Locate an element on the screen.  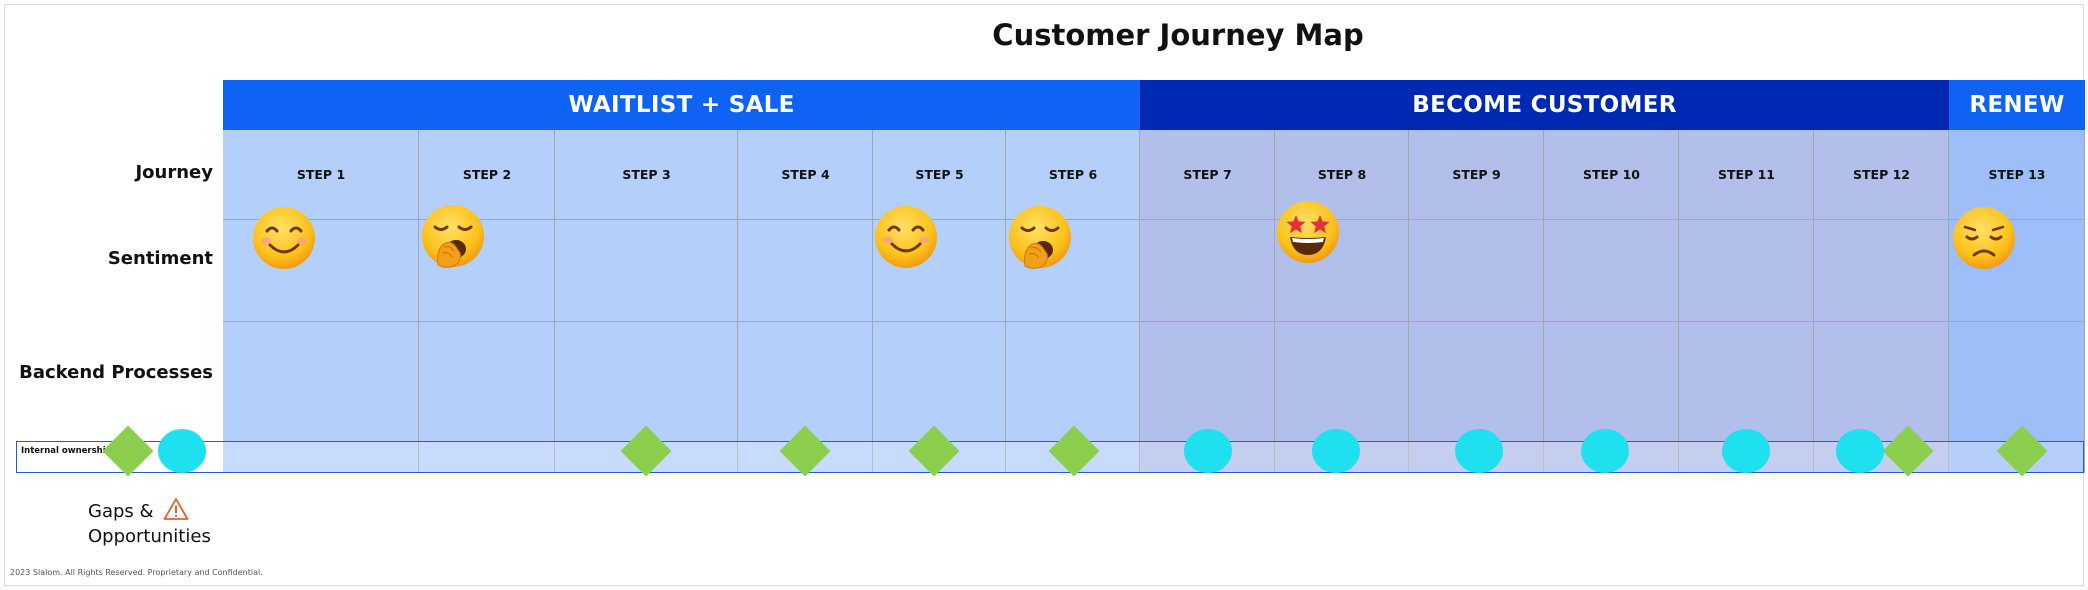
phase-renew: RENEW is located at coordinates (2017, 105).